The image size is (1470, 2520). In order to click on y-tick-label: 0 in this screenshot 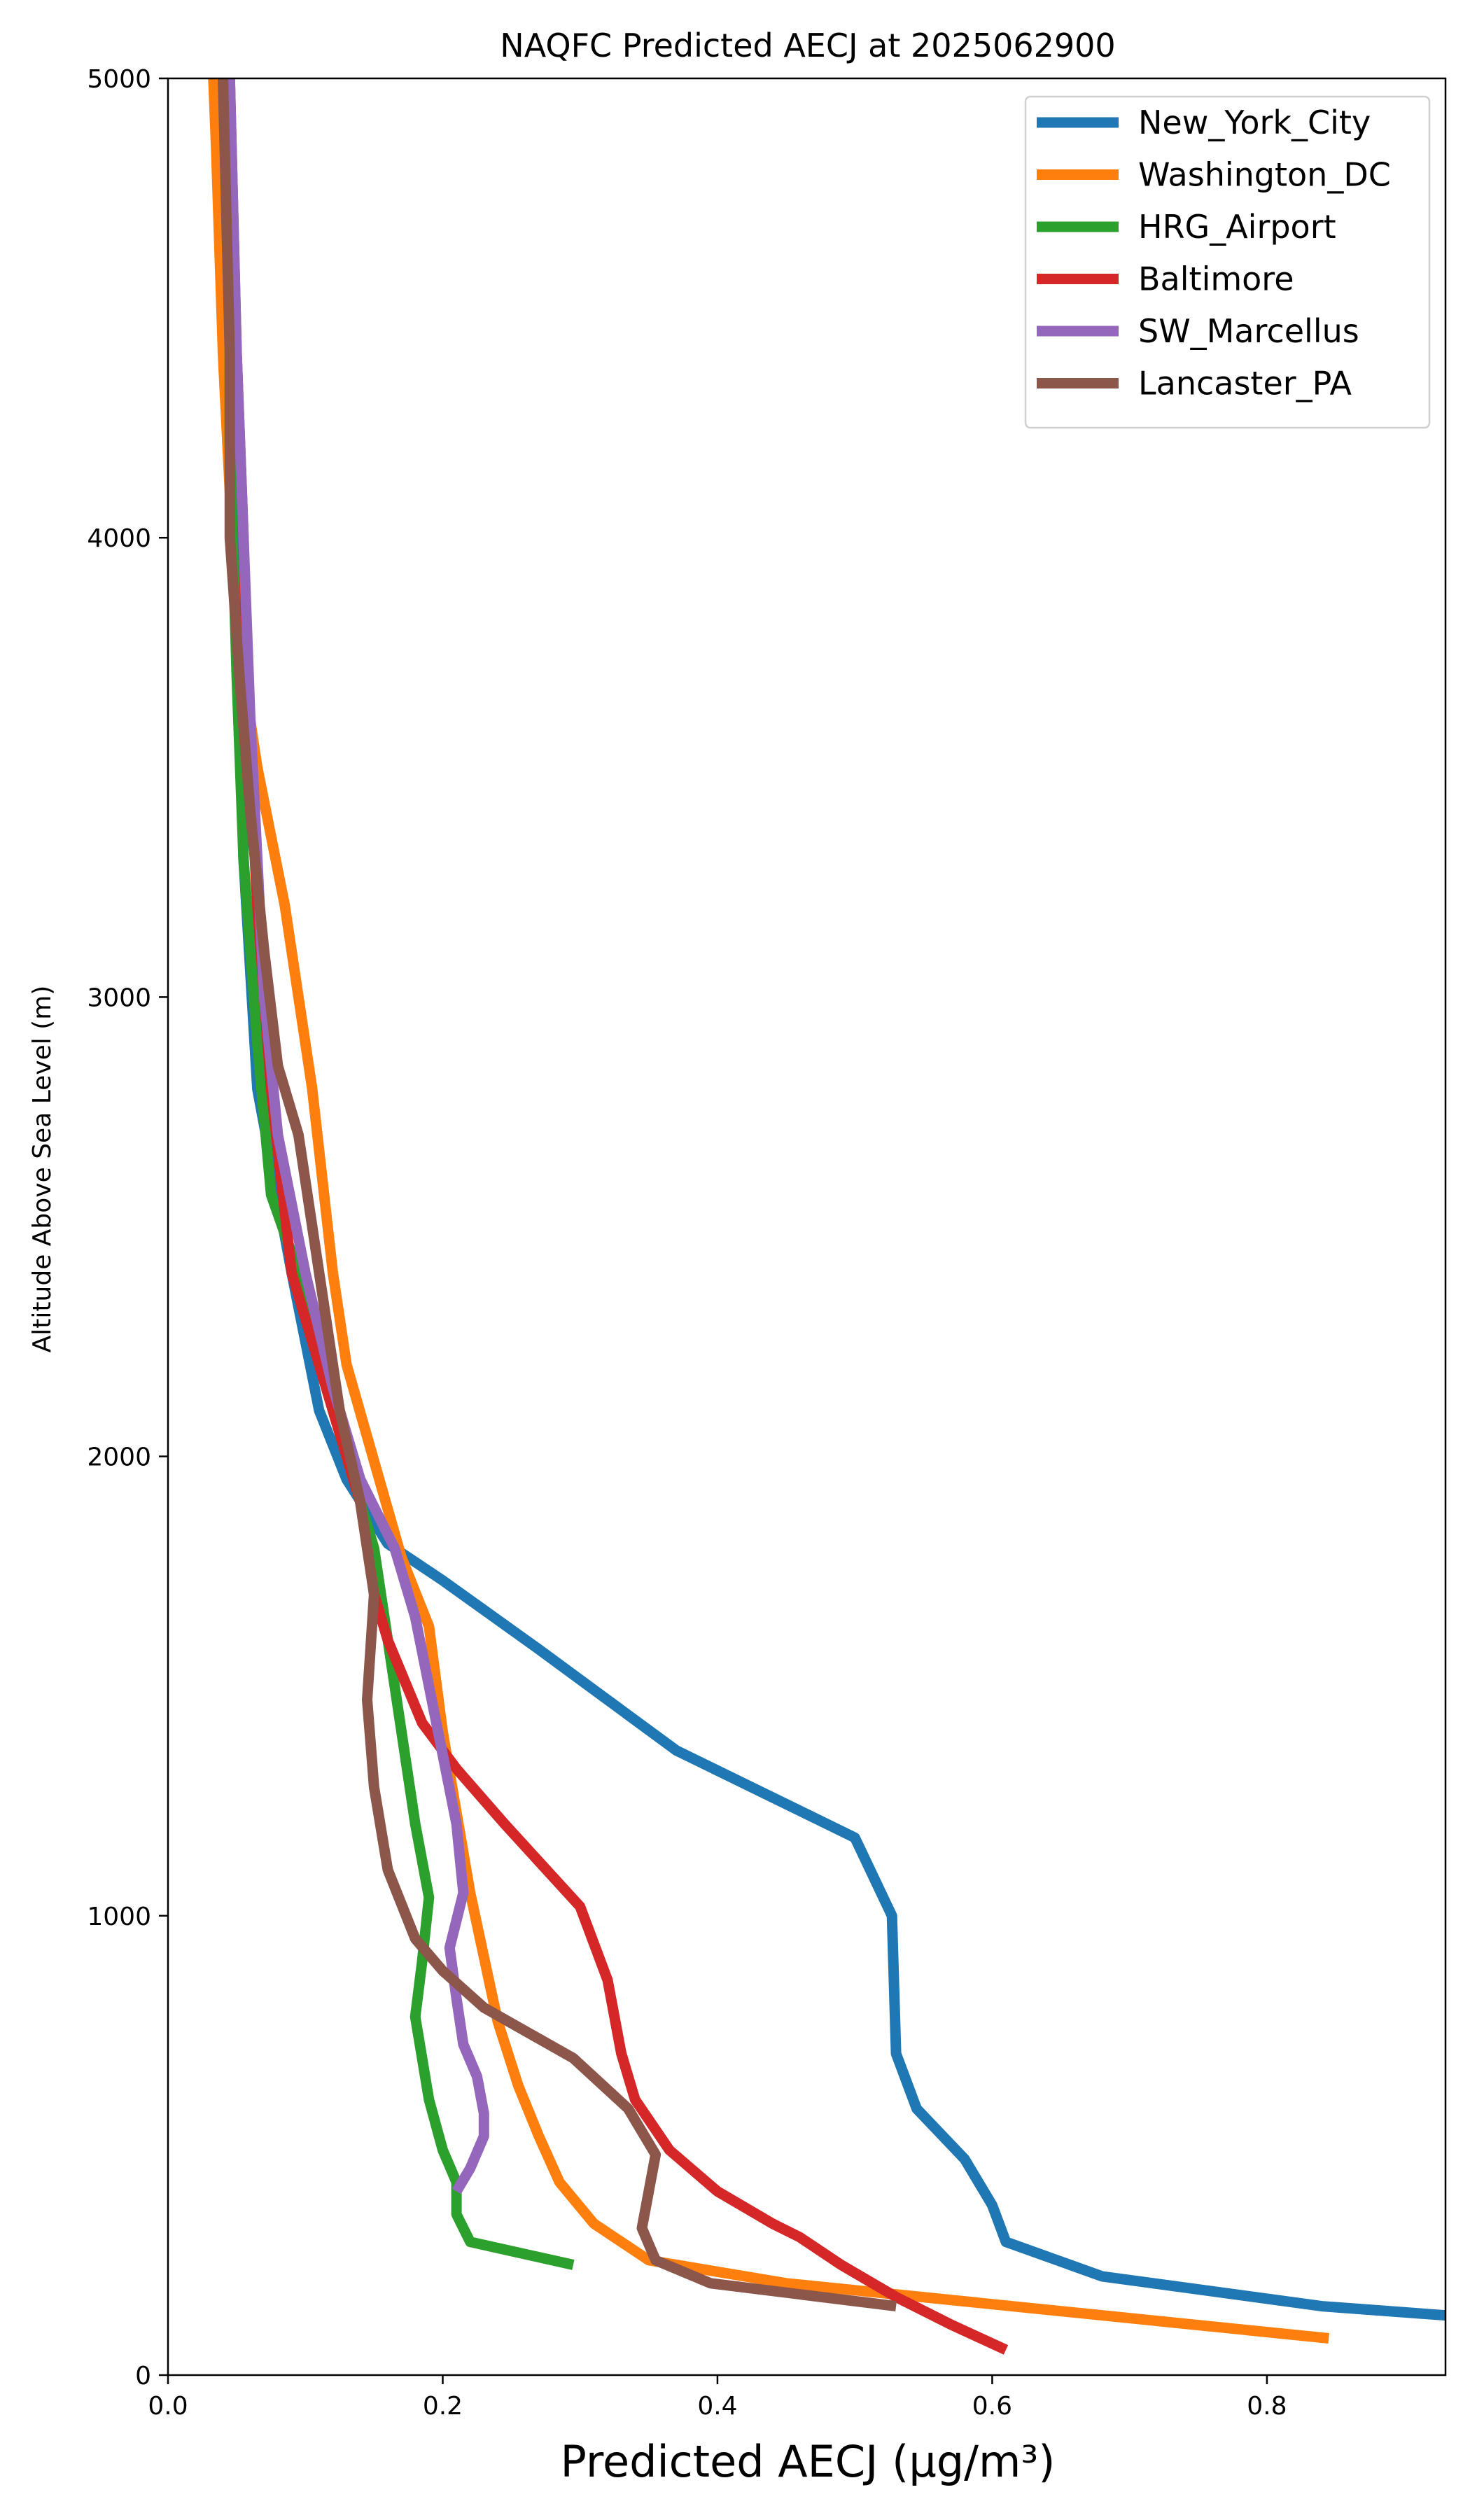, I will do `click(143, 2376)`.